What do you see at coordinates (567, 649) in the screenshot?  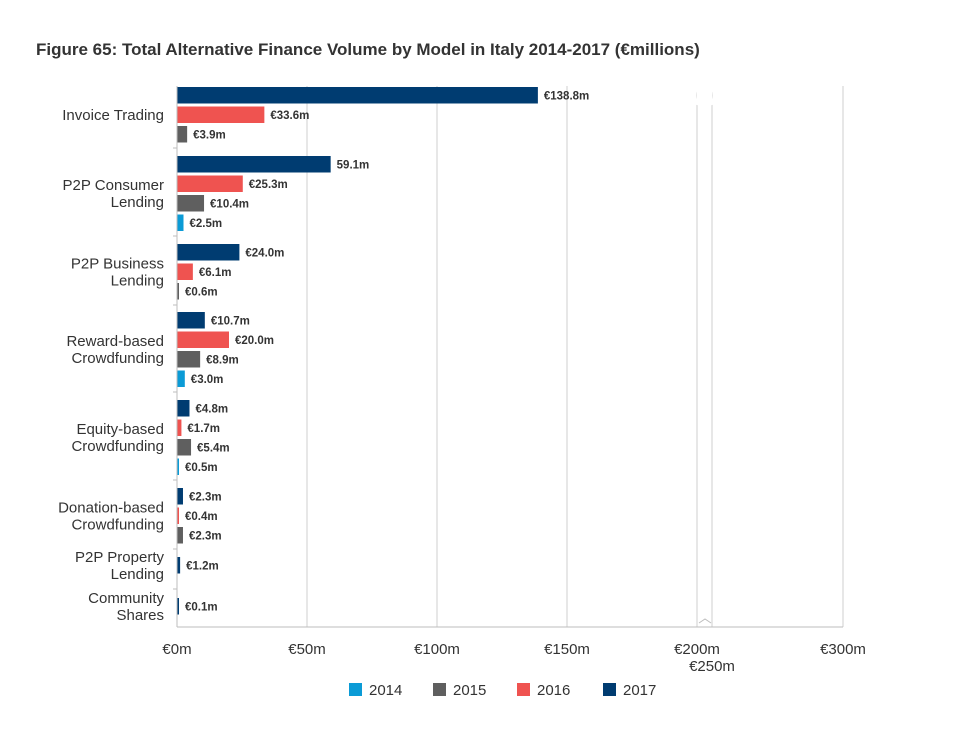 I see `x-tick-label-150: €150m` at bounding box center [567, 649].